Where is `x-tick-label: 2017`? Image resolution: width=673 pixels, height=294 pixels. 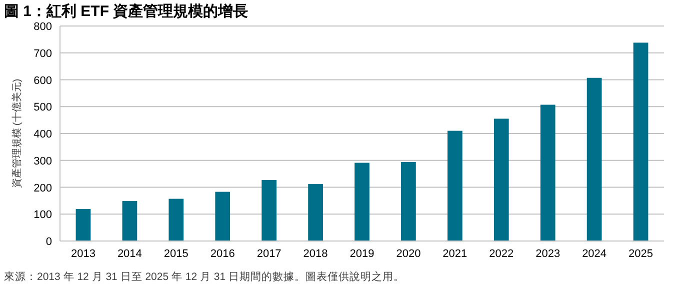 x-tick-label: 2017 is located at coordinates (269, 254).